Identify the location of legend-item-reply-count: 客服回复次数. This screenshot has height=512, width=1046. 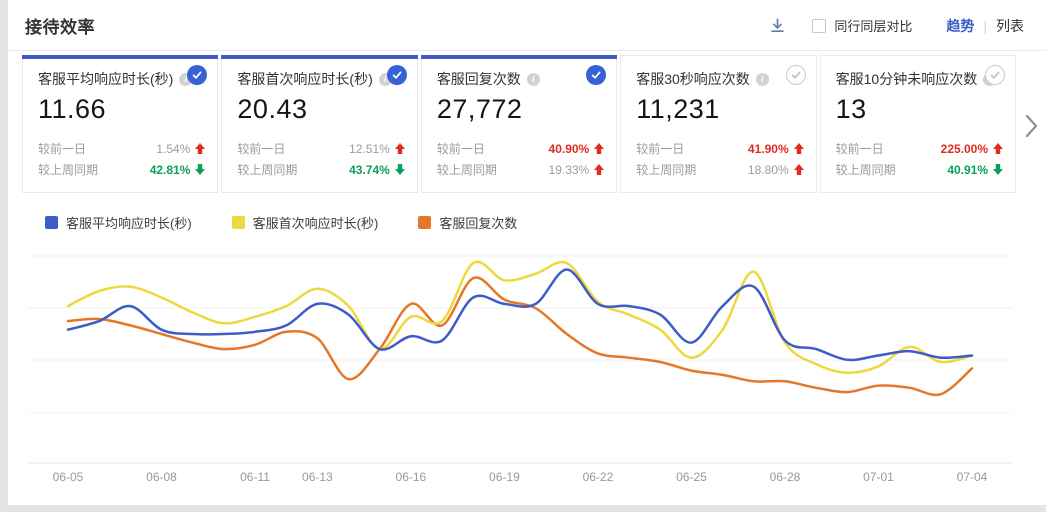
(467, 222).